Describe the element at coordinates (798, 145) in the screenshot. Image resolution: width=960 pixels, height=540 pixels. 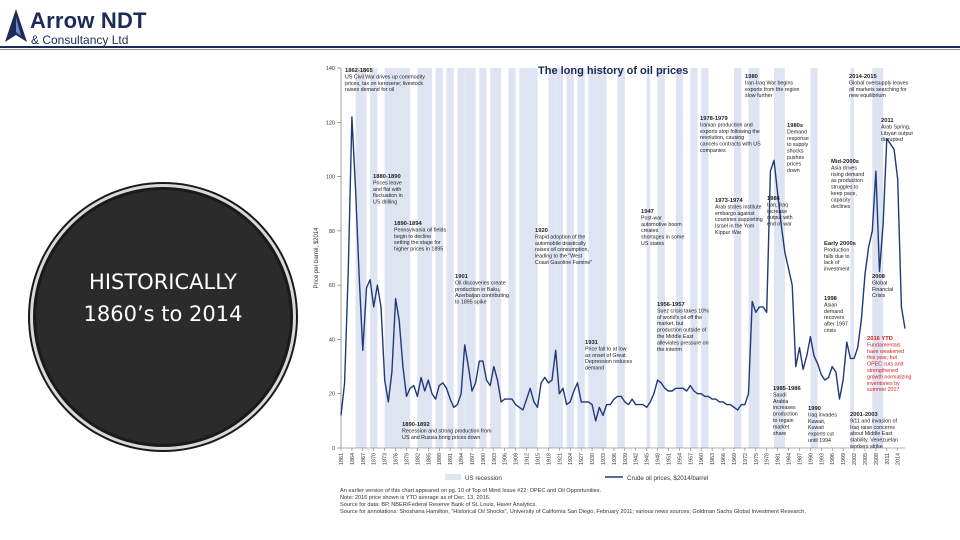
I see `annotation-text: to supply` at that location.